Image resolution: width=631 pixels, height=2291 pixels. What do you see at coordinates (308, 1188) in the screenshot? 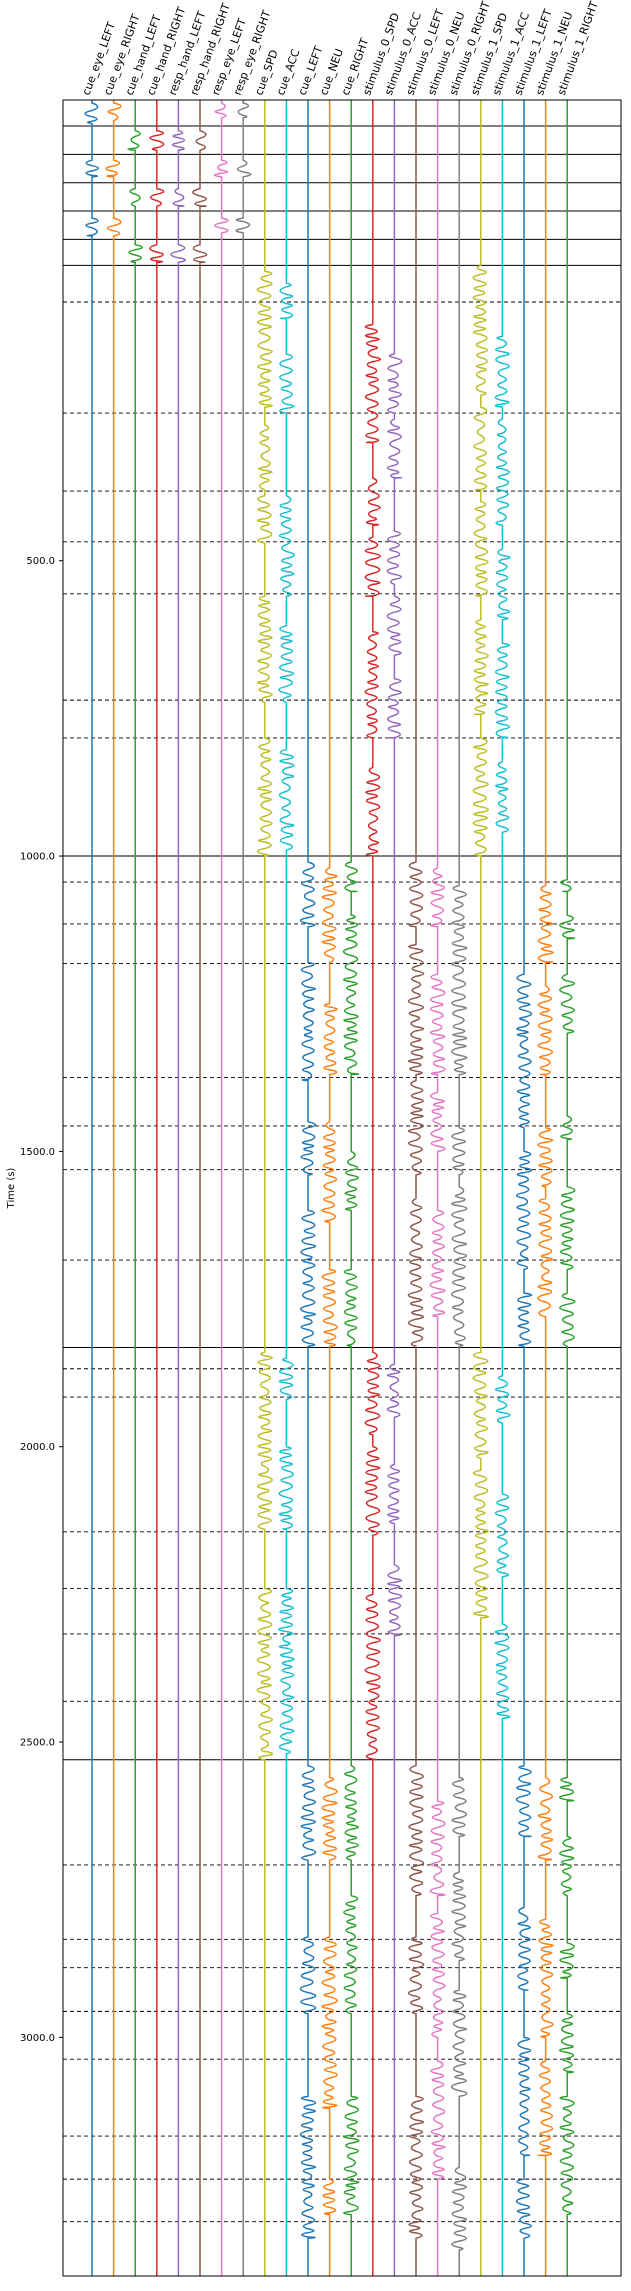
I see `trace-cue-left` at bounding box center [308, 1188].